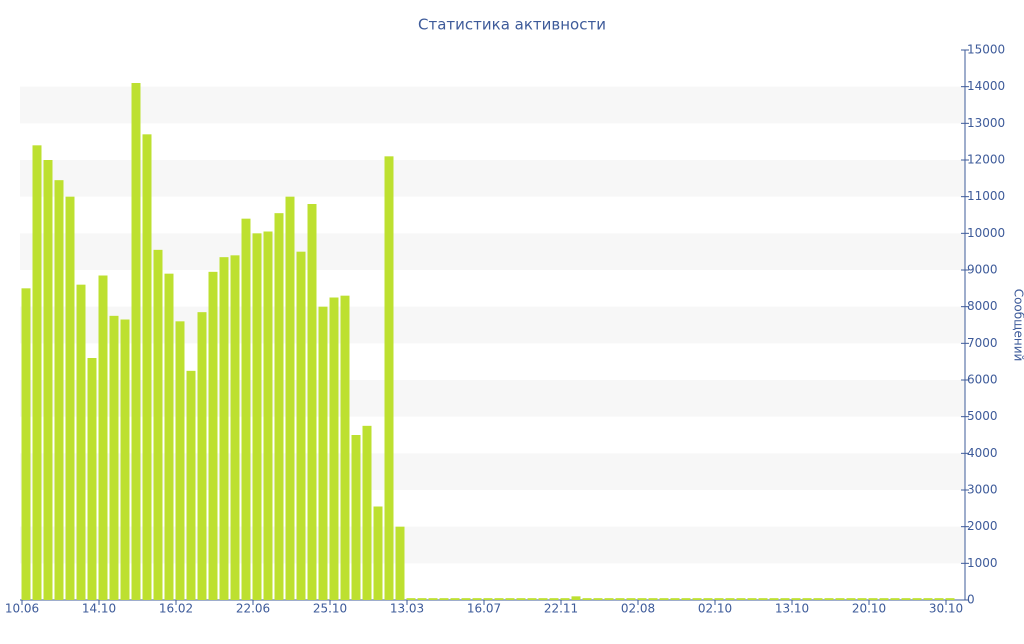 This screenshot has height=644, width=1024. Describe the element at coordinates (982, 306) in the screenshot. I see `y-tick-label: 8000` at that location.